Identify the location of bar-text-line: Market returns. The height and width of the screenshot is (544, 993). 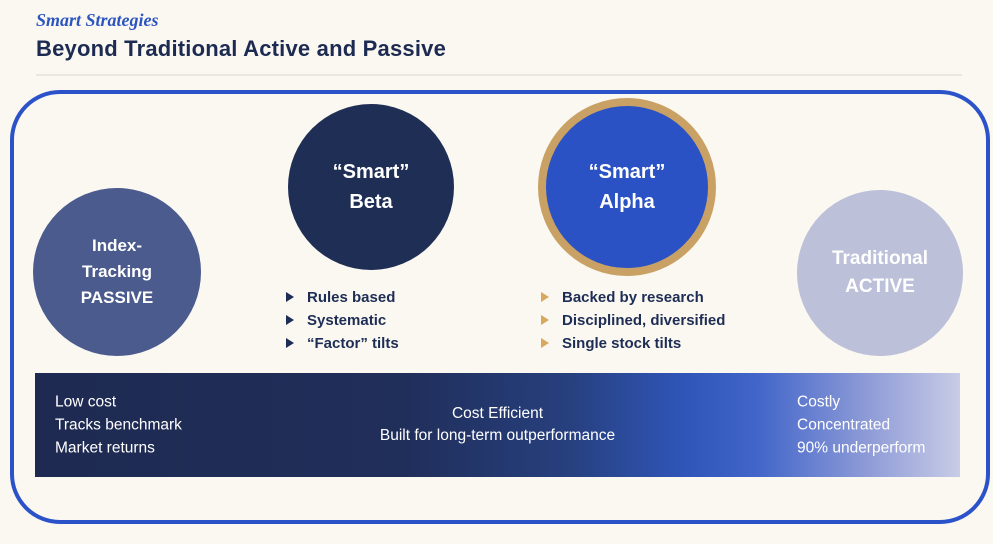
(105, 448).